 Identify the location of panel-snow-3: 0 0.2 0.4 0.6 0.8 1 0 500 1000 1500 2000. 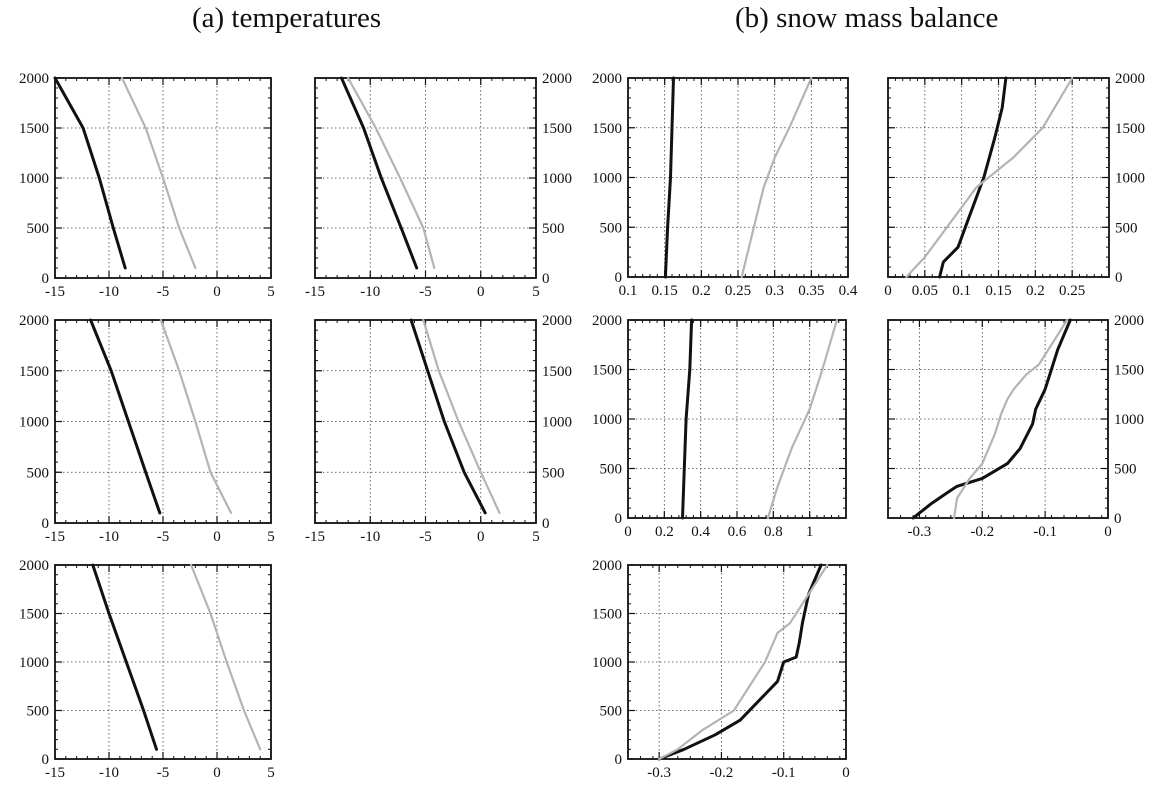
(719, 426).